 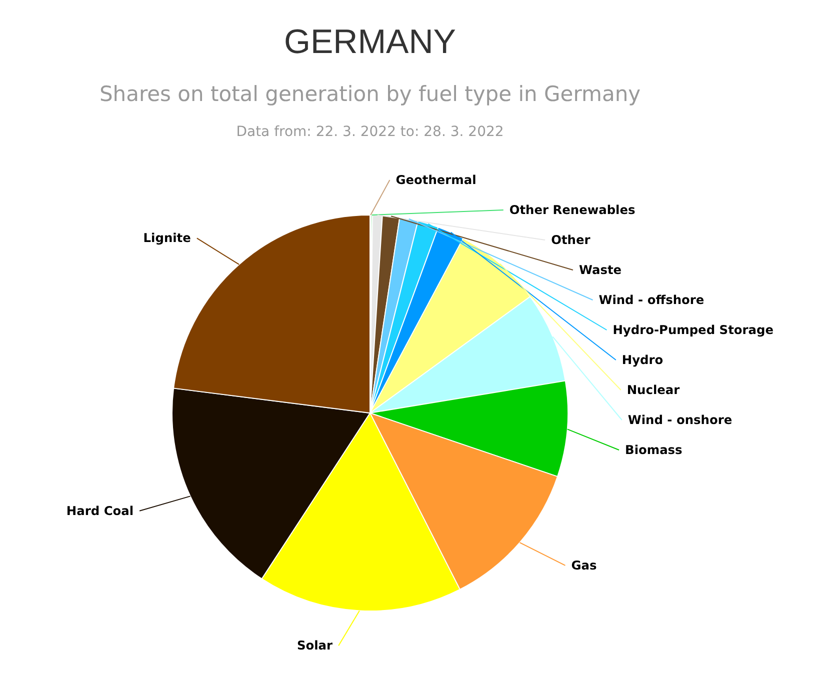 What do you see at coordinates (653, 450) in the screenshot?
I see `slice-label: Biomass` at bounding box center [653, 450].